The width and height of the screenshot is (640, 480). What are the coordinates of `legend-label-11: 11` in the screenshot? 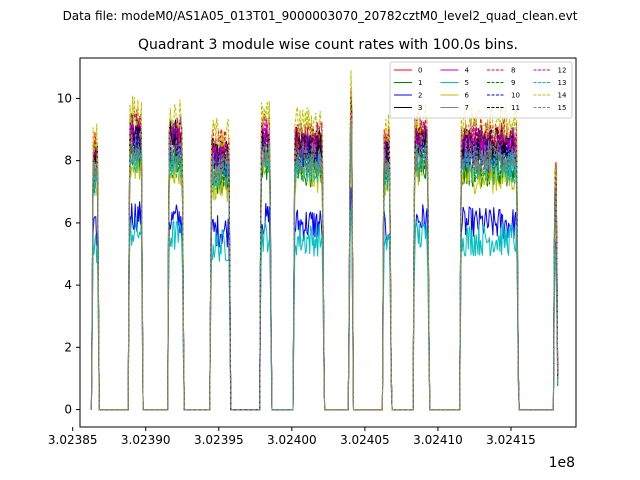 It's located at (515, 108).